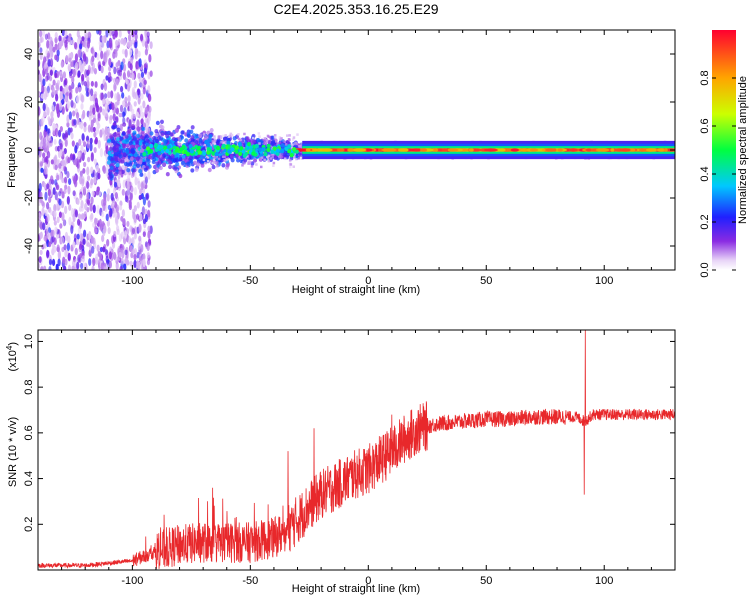 The image size is (750, 600). Describe the element at coordinates (717, 174) in the screenshot. I see `colorbar-ticks: 0.0 0.2 0.4 0.6 0.8` at that location.